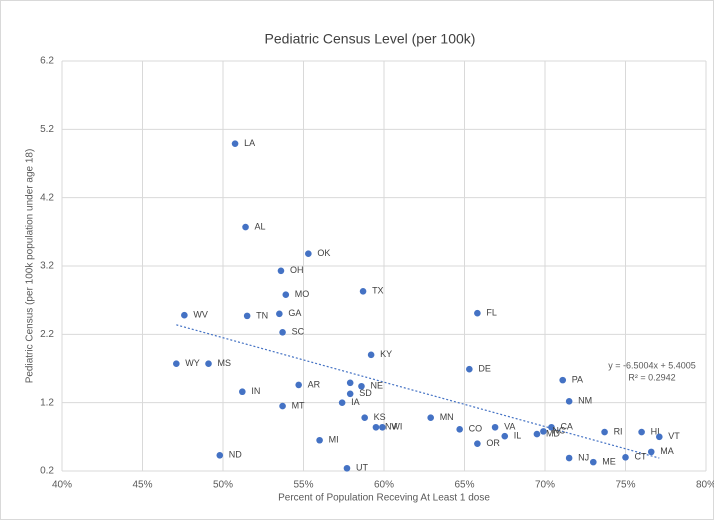 This screenshot has height=520, width=714. What do you see at coordinates (62, 485) in the screenshot?
I see `x-tick-label: 40%` at bounding box center [62, 485].